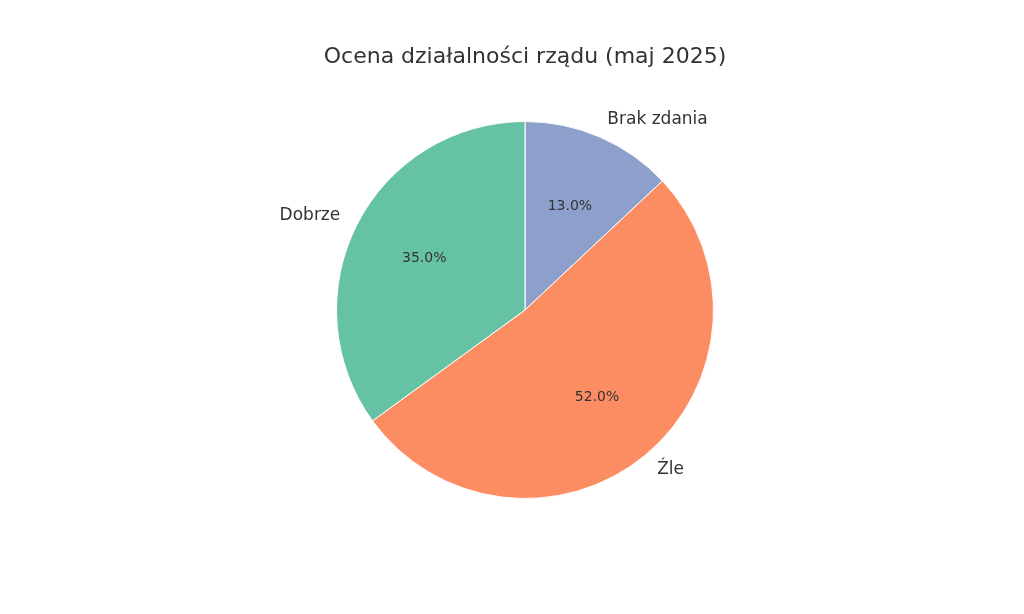 The height and width of the screenshot is (614, 1024). Describe the element at coordinates (570, 204) in the screenshot. I see `data-label: 13.0%` at that location.